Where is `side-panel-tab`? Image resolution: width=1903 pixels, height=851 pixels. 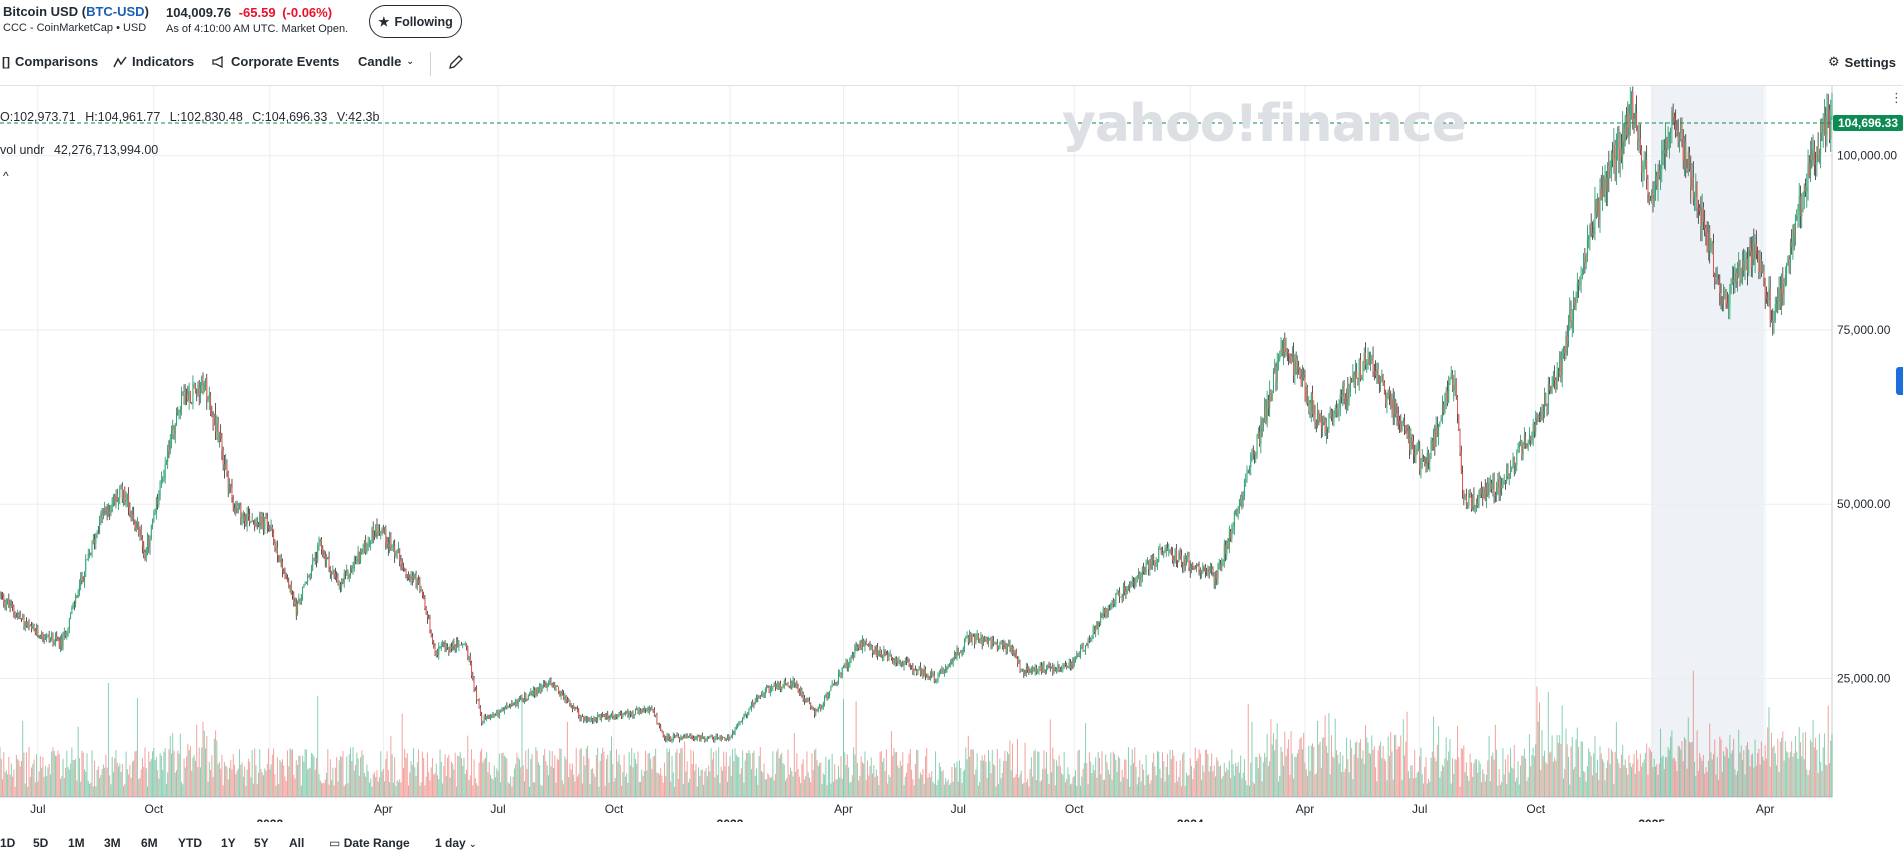 side-panel-tab is located at coordinates (1899, 381).